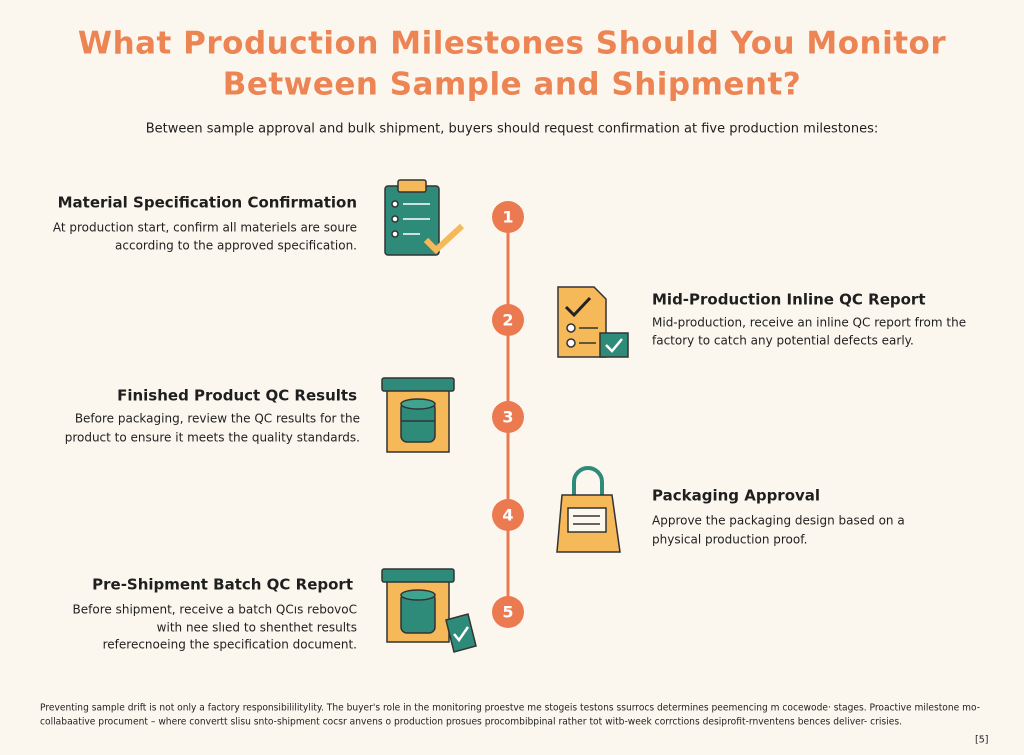 The height and width of the screenshot is (755, 1024). I want to click on milestone-heading: Mid-Production Inline QC Report, so click(789, 300).